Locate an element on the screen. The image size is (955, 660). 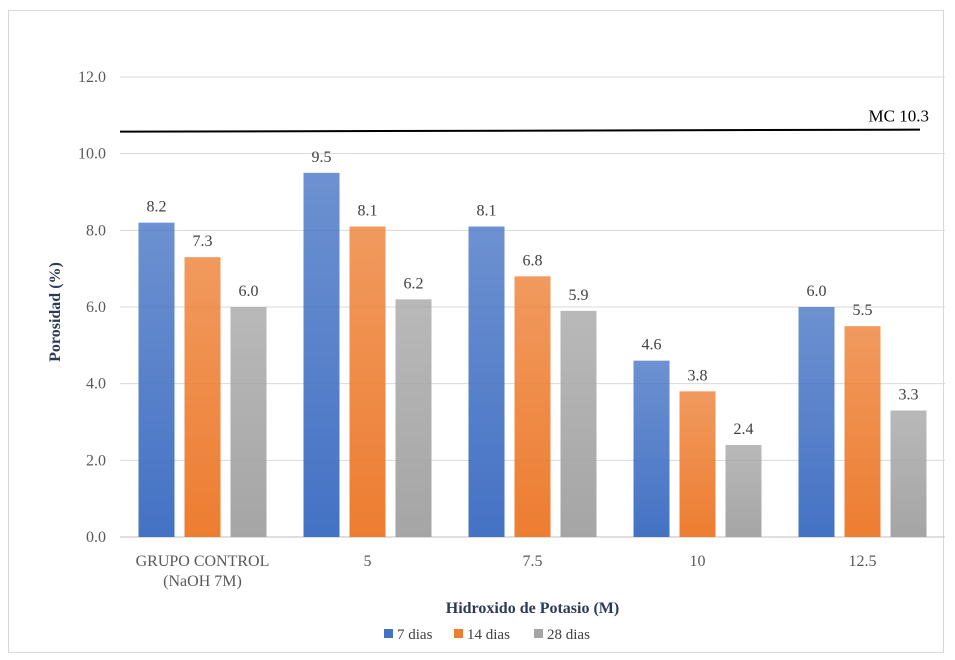
data-label: 3.3 is located at coordinates (909, 395).